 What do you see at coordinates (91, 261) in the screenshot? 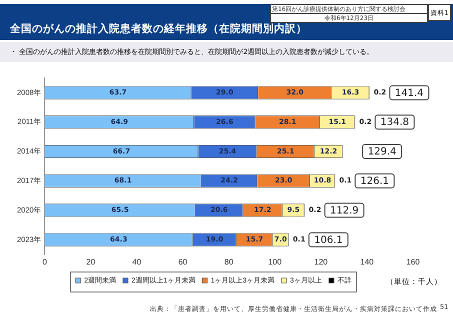
I see `x-tick-label: 20` at bounding box center [91, 261].